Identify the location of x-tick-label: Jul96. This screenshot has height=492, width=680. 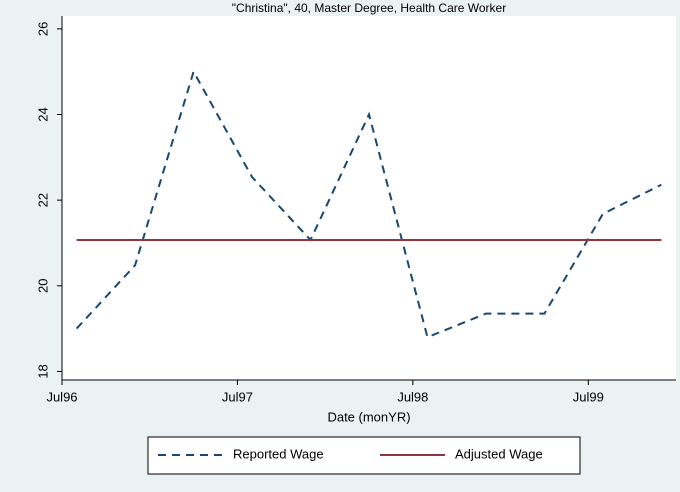
(61, 396).